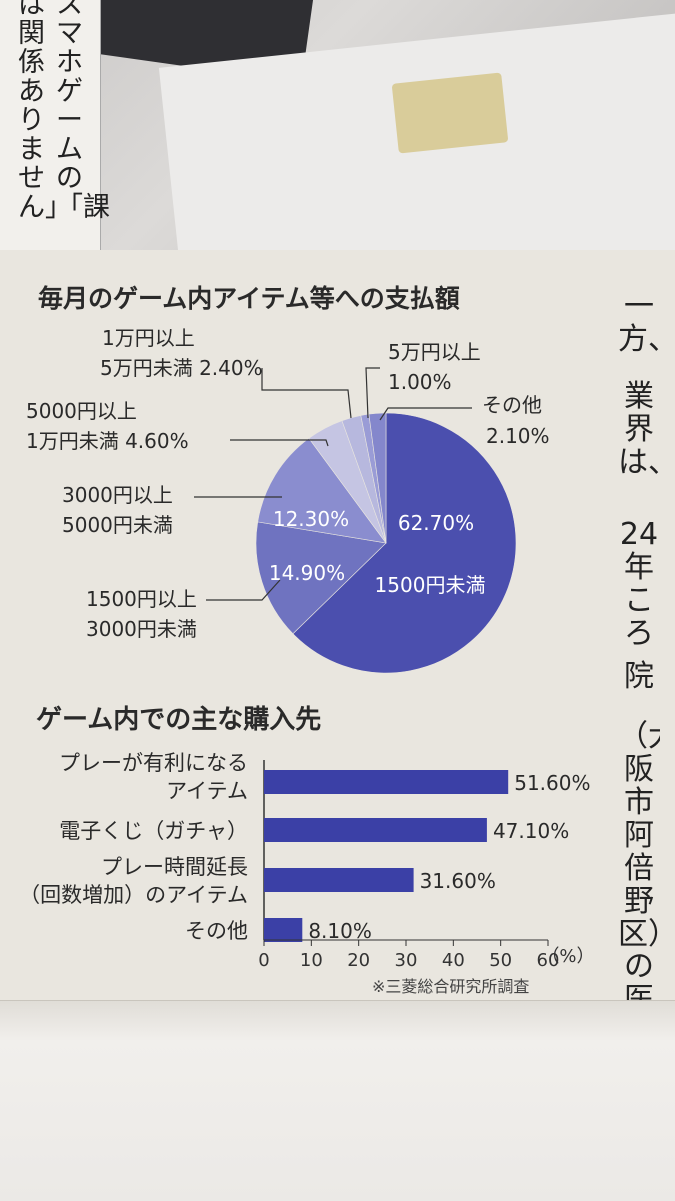  What do you see at coordinates (518, 436) in the screenshot?
I see `pie-outside-label: 2.10%` at bounding box center [518, 436].